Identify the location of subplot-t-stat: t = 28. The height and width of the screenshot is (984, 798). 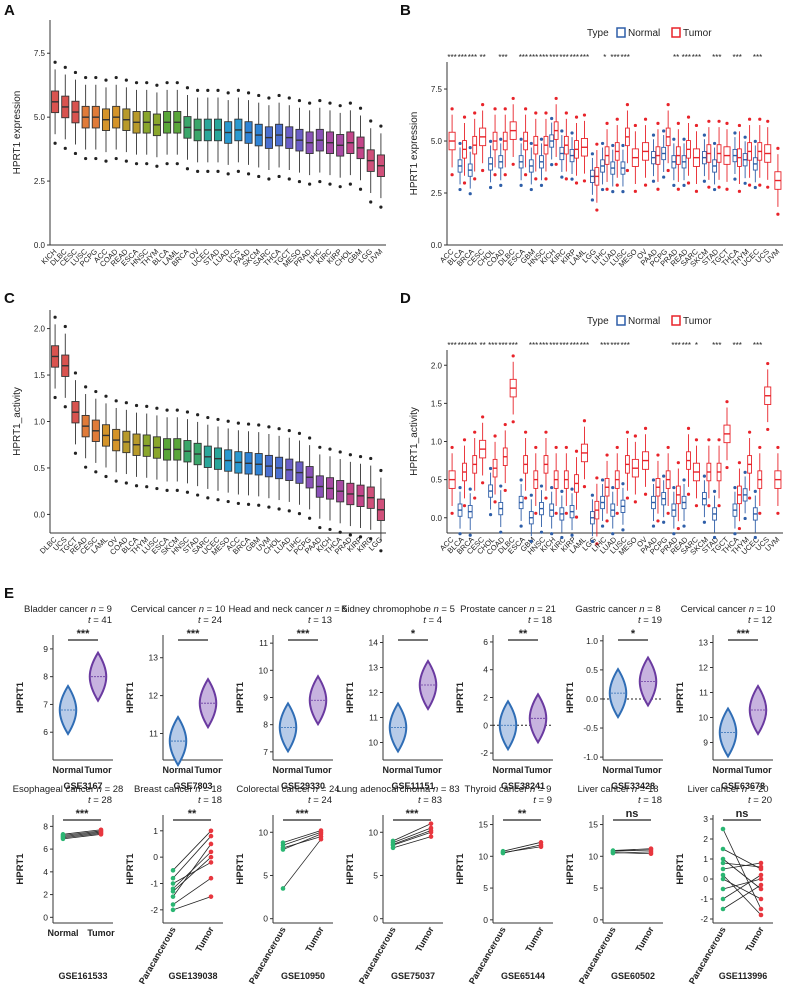
(100, 800).